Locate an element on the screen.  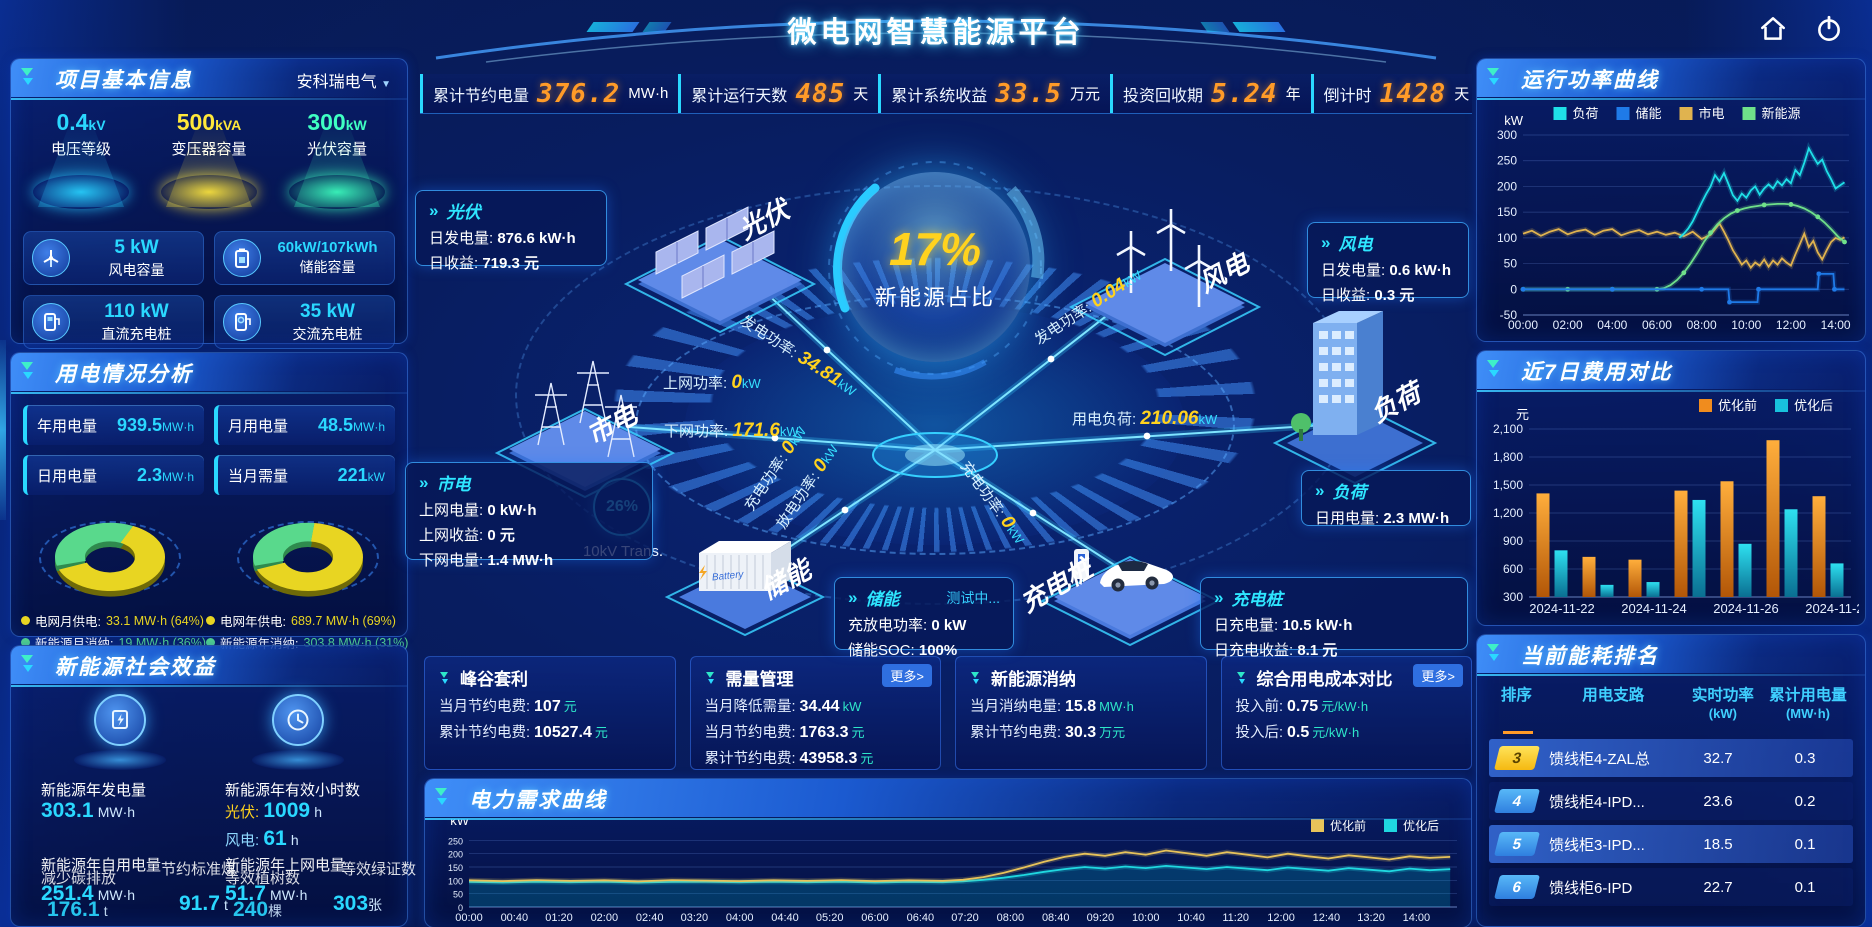
svg-text: 1,500 is located at coordinates (1508, 485).